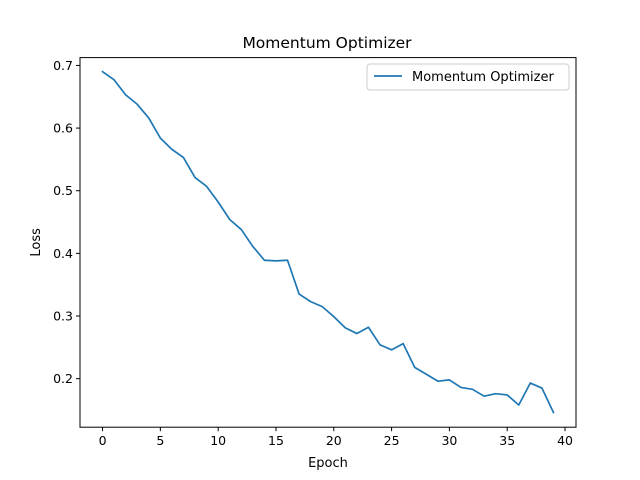  I want to click on y-axis: 0.2 0.3 0.4 0.5 0.6 0.7, so click(66, 222).